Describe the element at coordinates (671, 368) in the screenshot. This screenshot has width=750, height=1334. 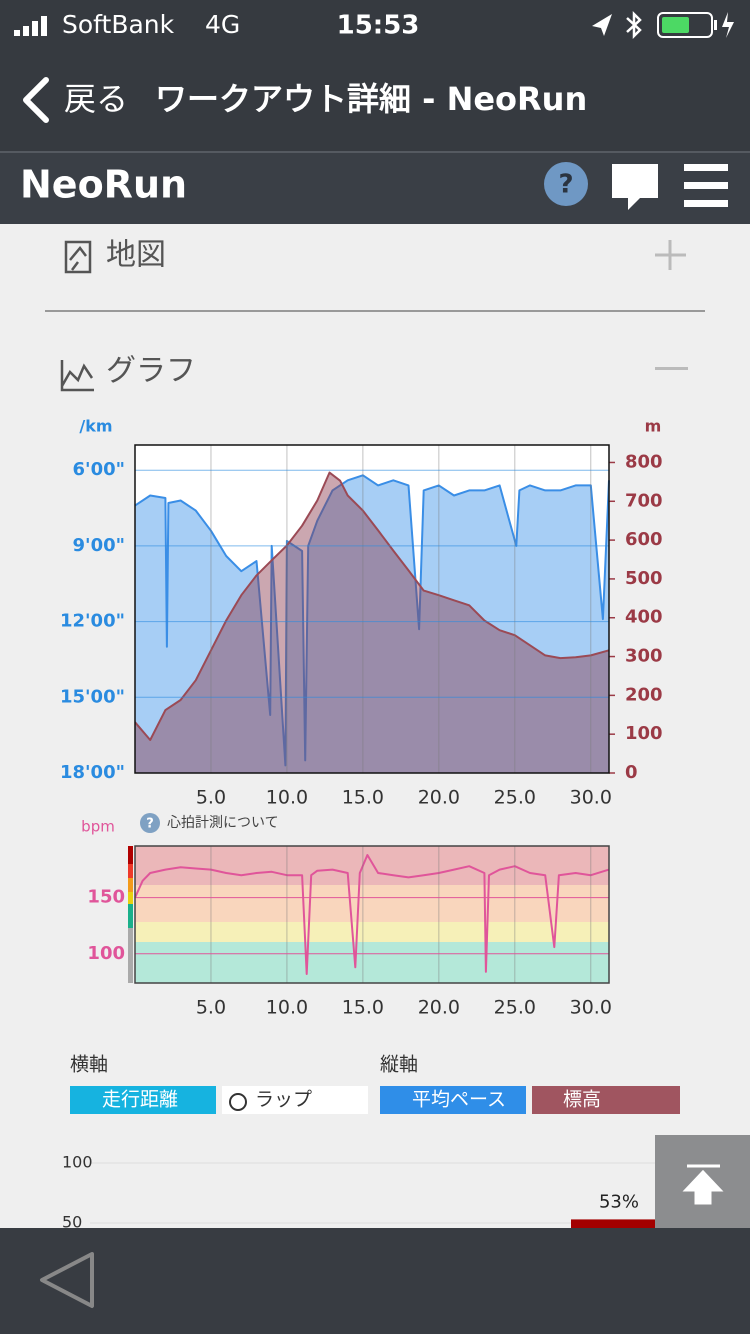
I see `collapse-icon` at that location.